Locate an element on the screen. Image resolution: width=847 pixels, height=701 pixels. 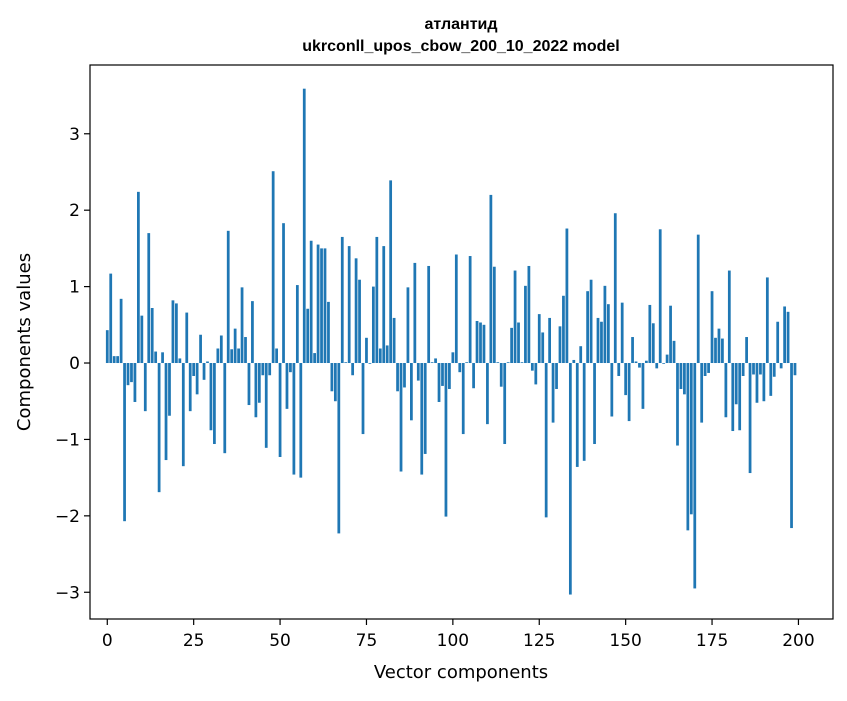
chart-subtitle: ukrconll_upos_cbow_200_10_2022 model is located at coordinates (460, 46).